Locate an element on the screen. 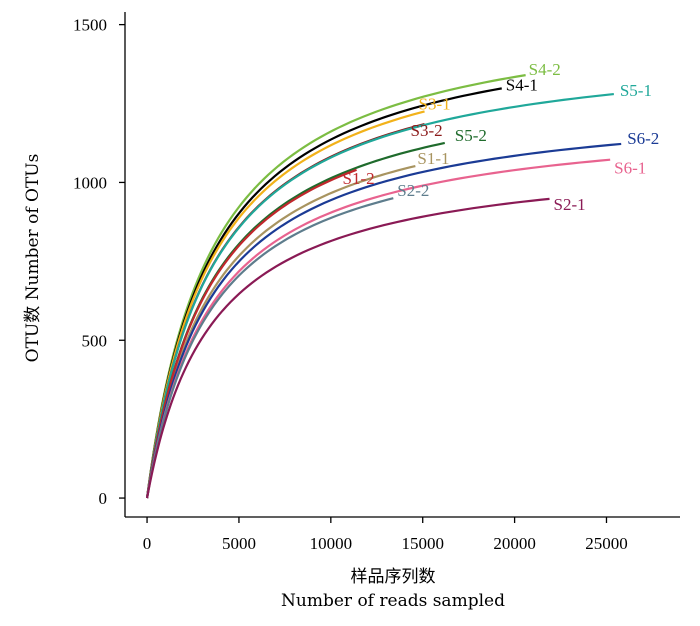 Image resolution: width=700 pixels, height=626 pixels. y-axis-title: OTU数 Number of OTUs is located at coordinates (33, 258).